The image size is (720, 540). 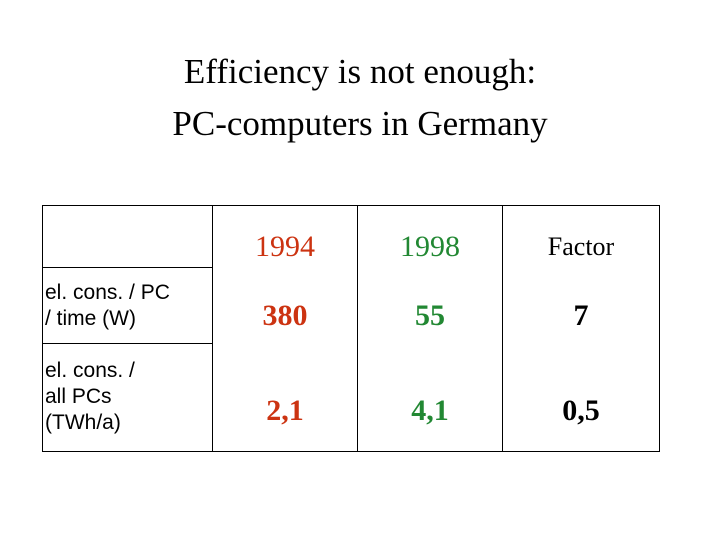 I want to click on row-label-line: (TWh/a), so click(x=83, y=422).